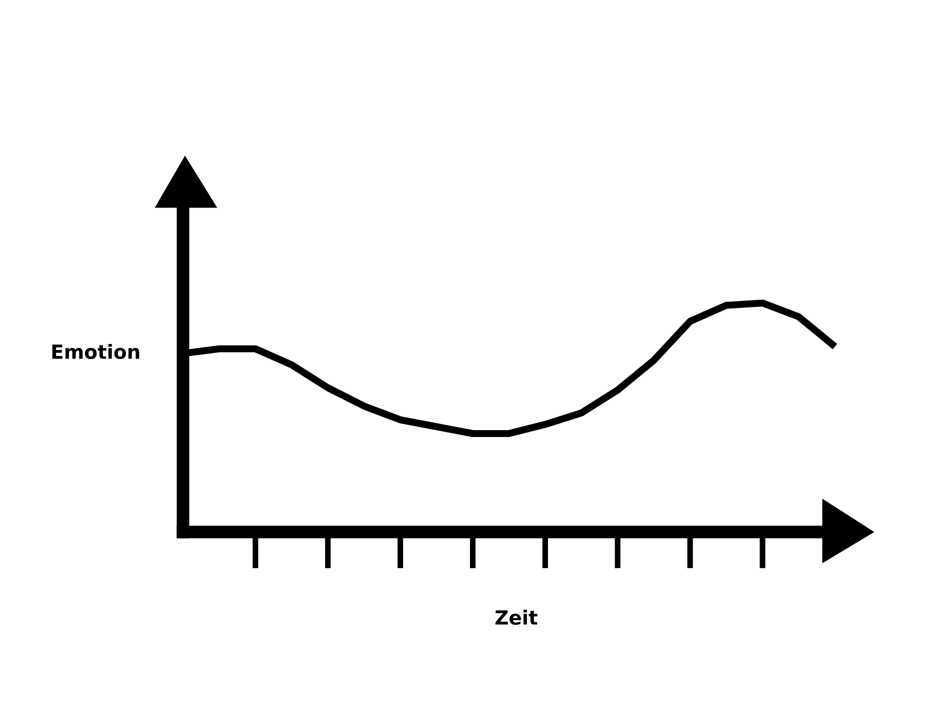  I want to click on x-axis-title: Zeit, so click(516, 617).